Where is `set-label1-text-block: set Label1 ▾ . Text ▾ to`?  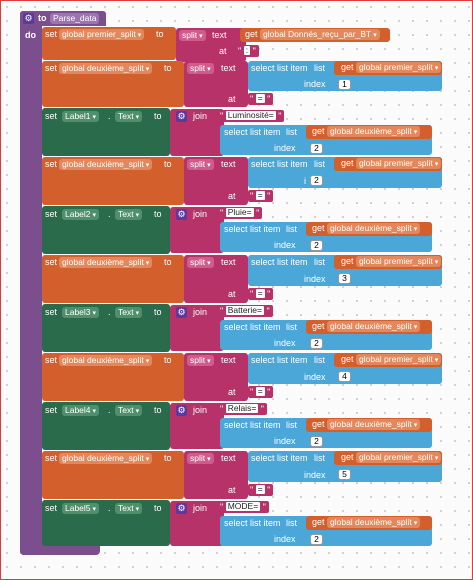
set-label1-text-block: set Label1 ▾ . Text ▾ to is located at coordinates (106, 132).